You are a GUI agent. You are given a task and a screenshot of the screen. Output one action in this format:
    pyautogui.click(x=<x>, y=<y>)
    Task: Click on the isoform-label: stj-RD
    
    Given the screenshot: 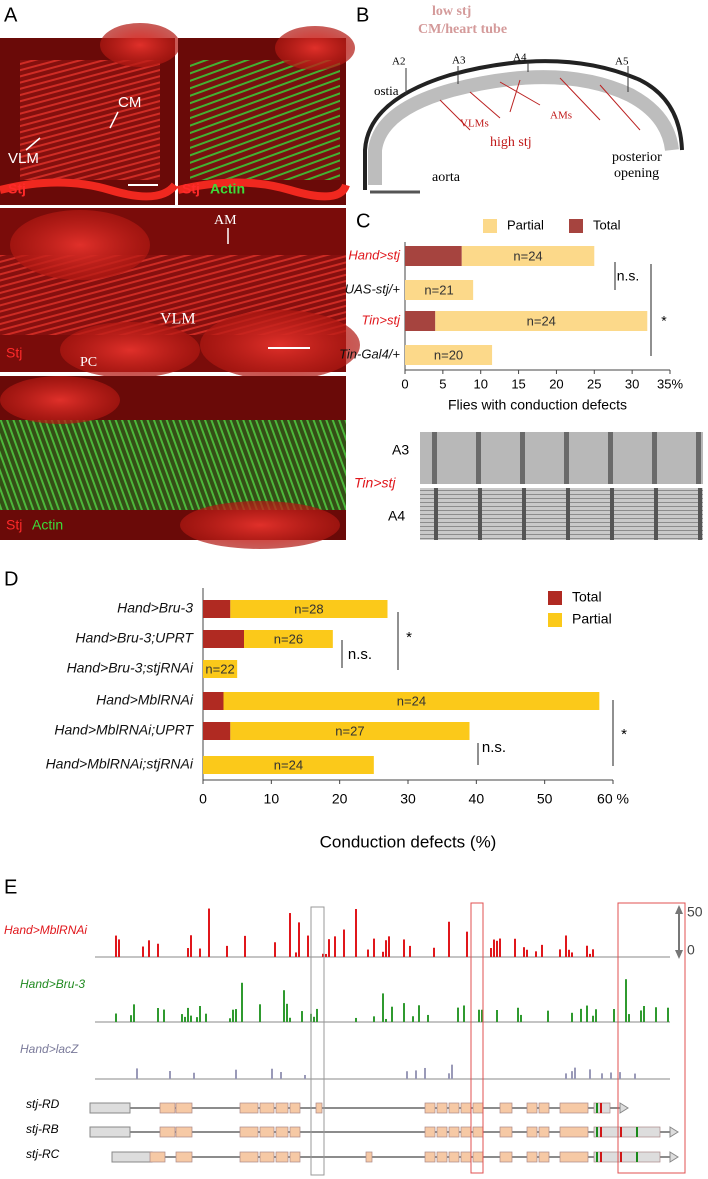 What is the action you would take?
    pyautogui.click(x=43, y=1104)
    